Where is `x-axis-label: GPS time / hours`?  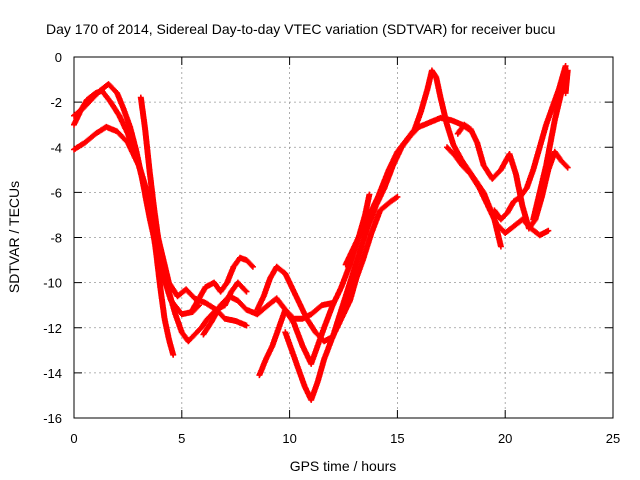 x-axis-label: GPS time / hours is located at coordinates (343, 466).